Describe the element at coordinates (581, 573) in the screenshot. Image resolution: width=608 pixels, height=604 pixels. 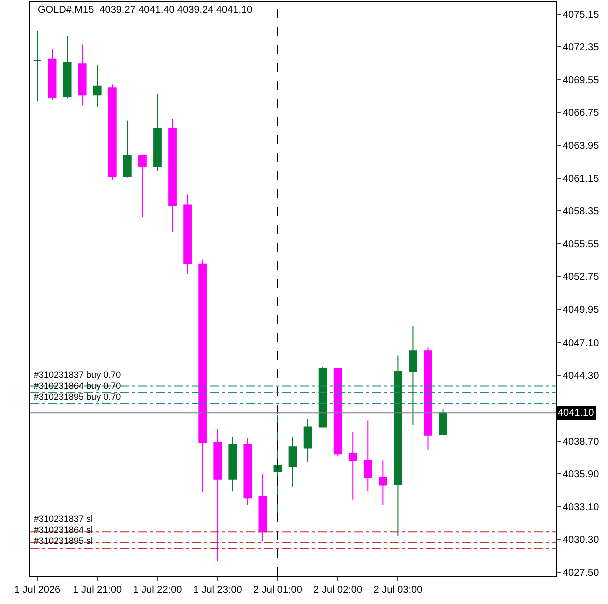
I see `y-tick-label: 4027.50` at that location.